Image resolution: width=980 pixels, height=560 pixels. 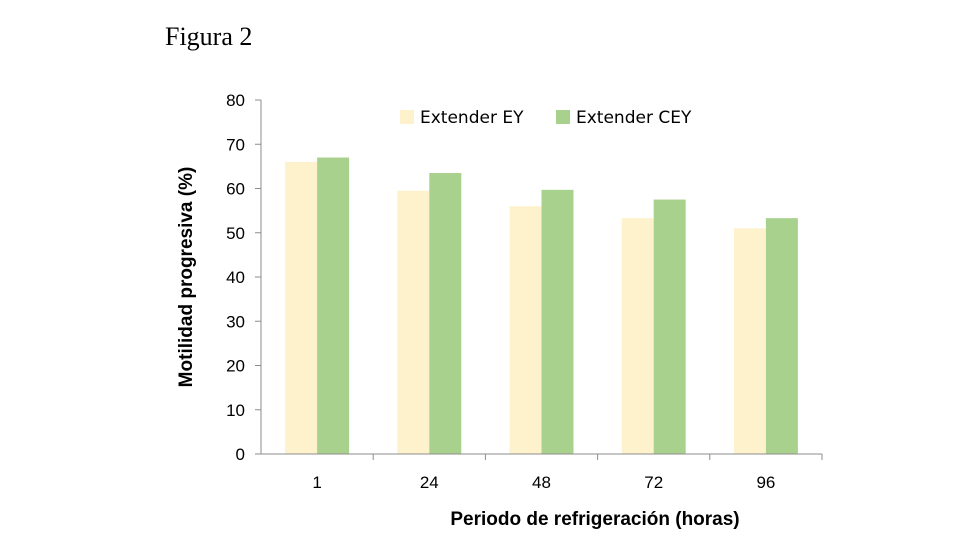 I want to click on x-axis-title: Periodo de refrigeración (horas), so click(x=594, y=519).